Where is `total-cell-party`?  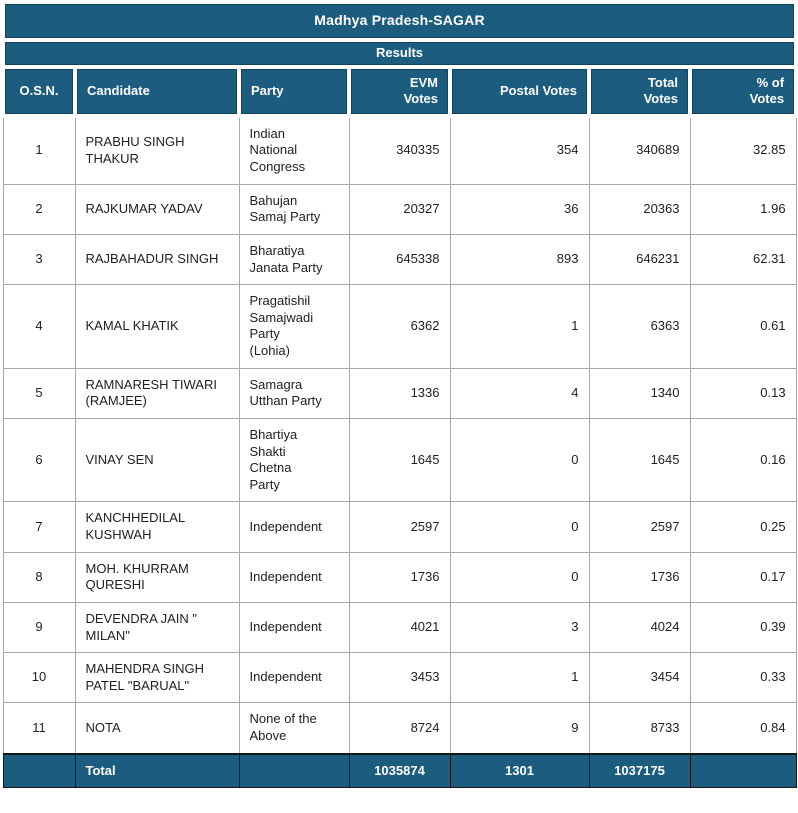
total-cell-party is located at coordinates (294, 770).